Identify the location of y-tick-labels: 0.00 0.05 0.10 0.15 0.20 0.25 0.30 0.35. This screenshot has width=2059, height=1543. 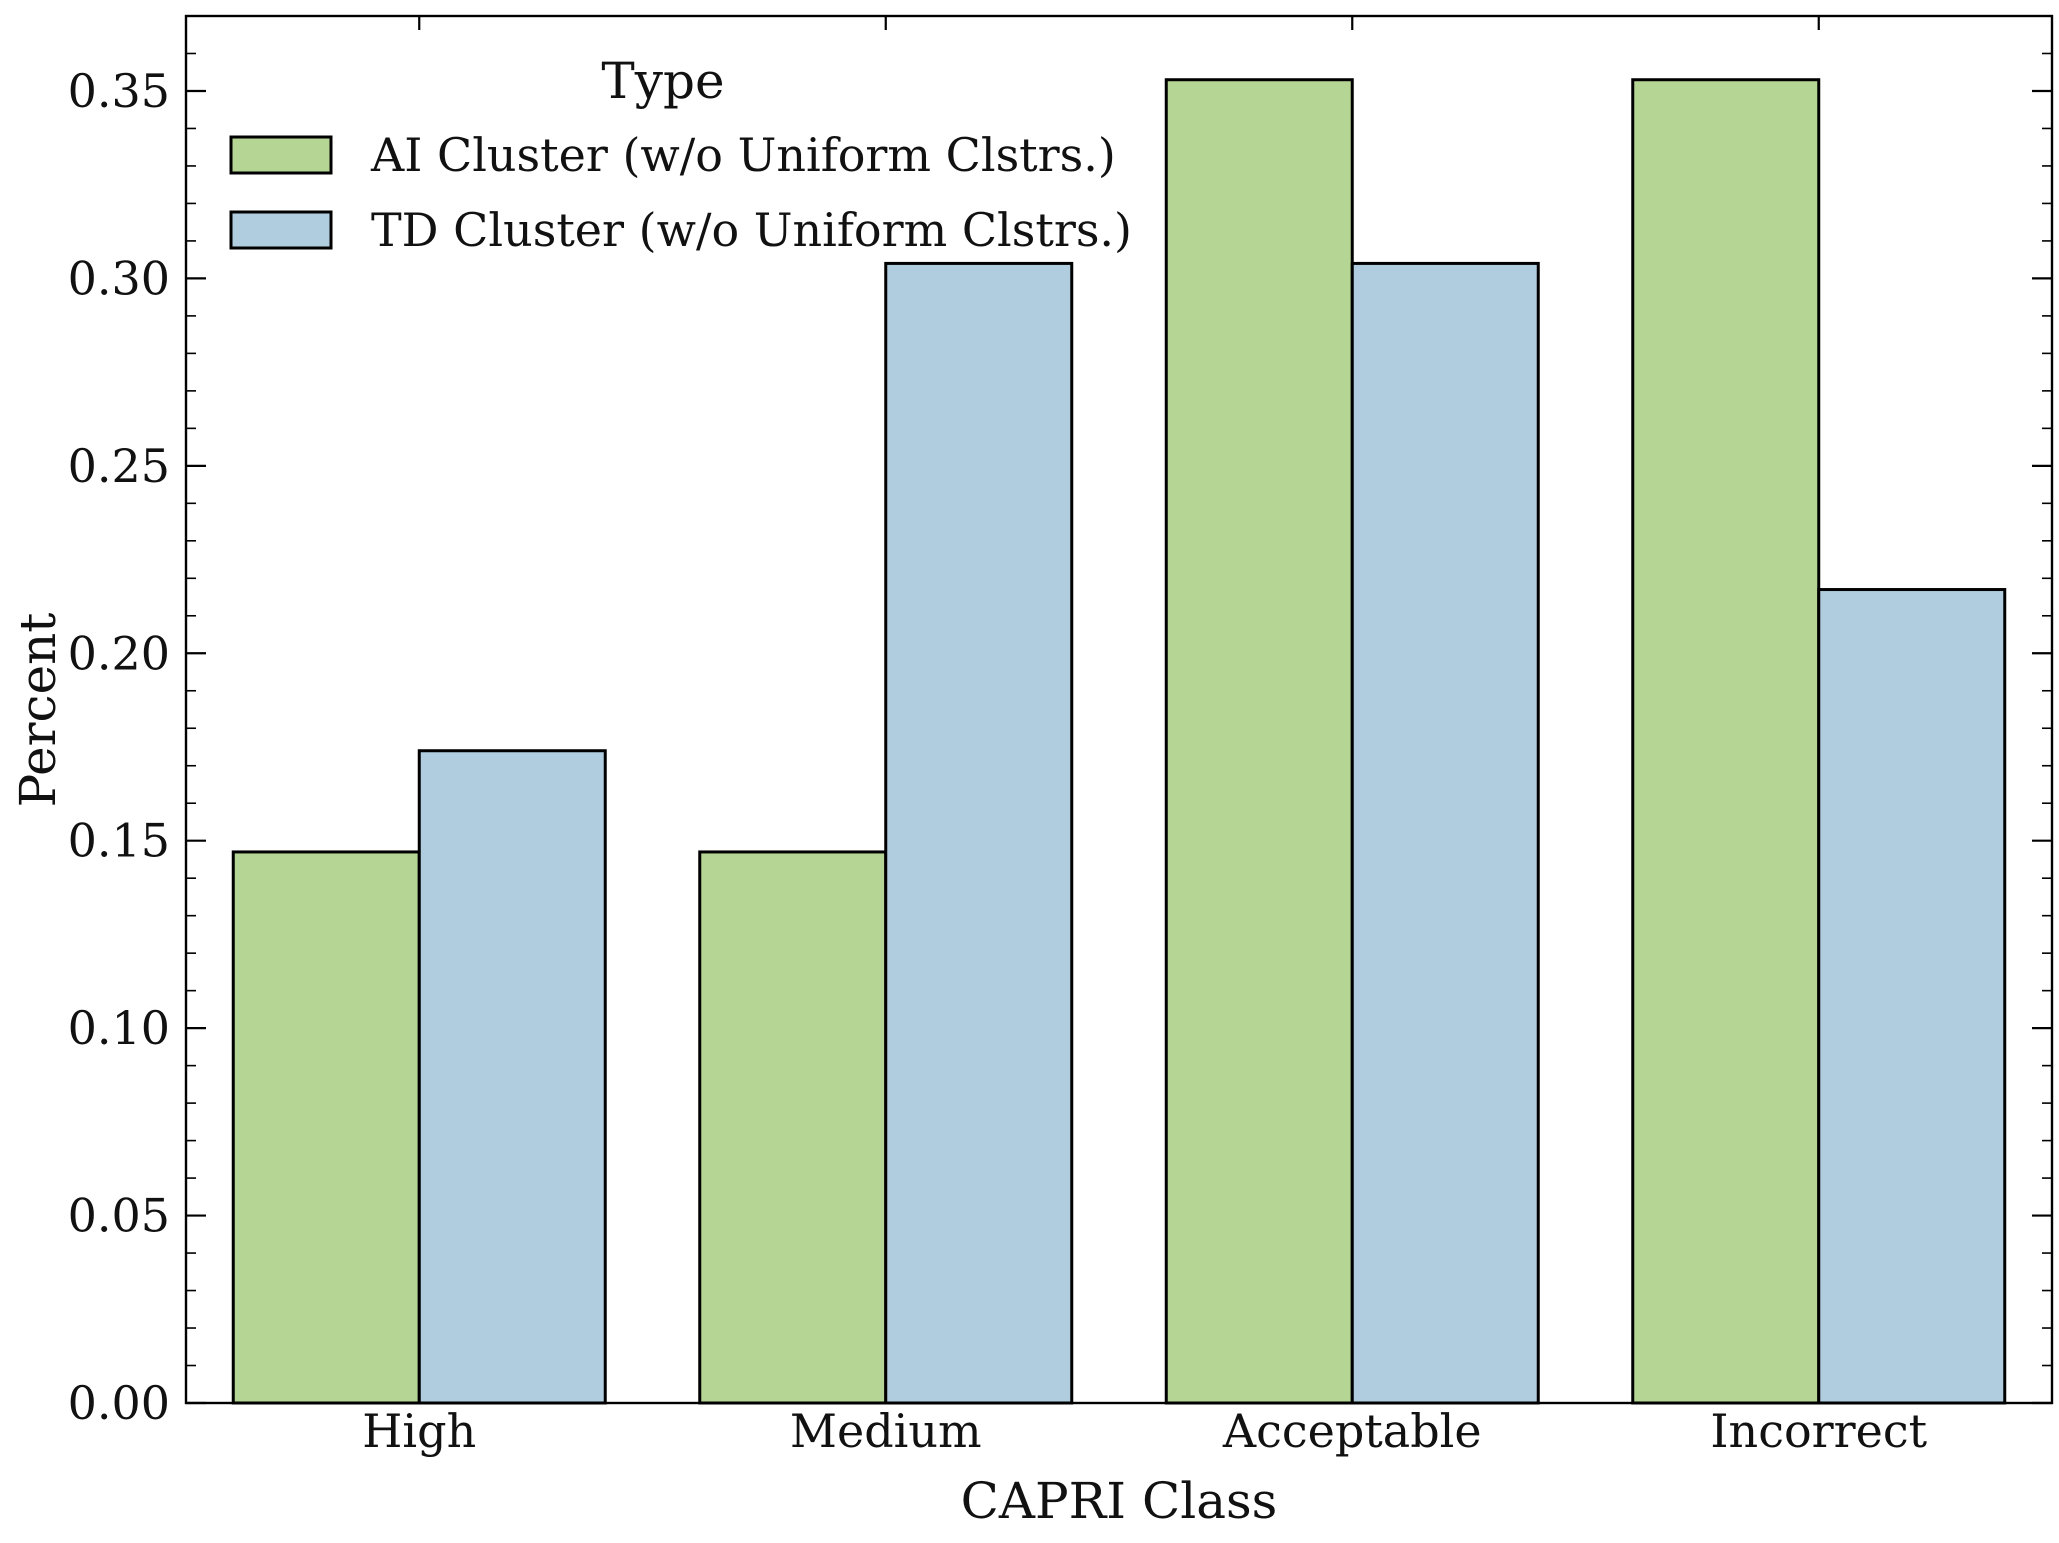
(119, 747).